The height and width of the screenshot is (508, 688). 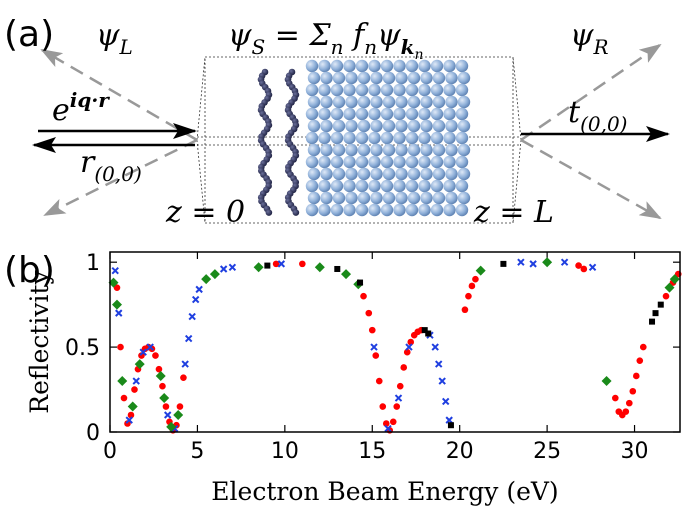 What do you see at coordinates (39, 341) in the screenshot?
I see `y-axis-label: Reflectivity` at bounding box center [39, 341].